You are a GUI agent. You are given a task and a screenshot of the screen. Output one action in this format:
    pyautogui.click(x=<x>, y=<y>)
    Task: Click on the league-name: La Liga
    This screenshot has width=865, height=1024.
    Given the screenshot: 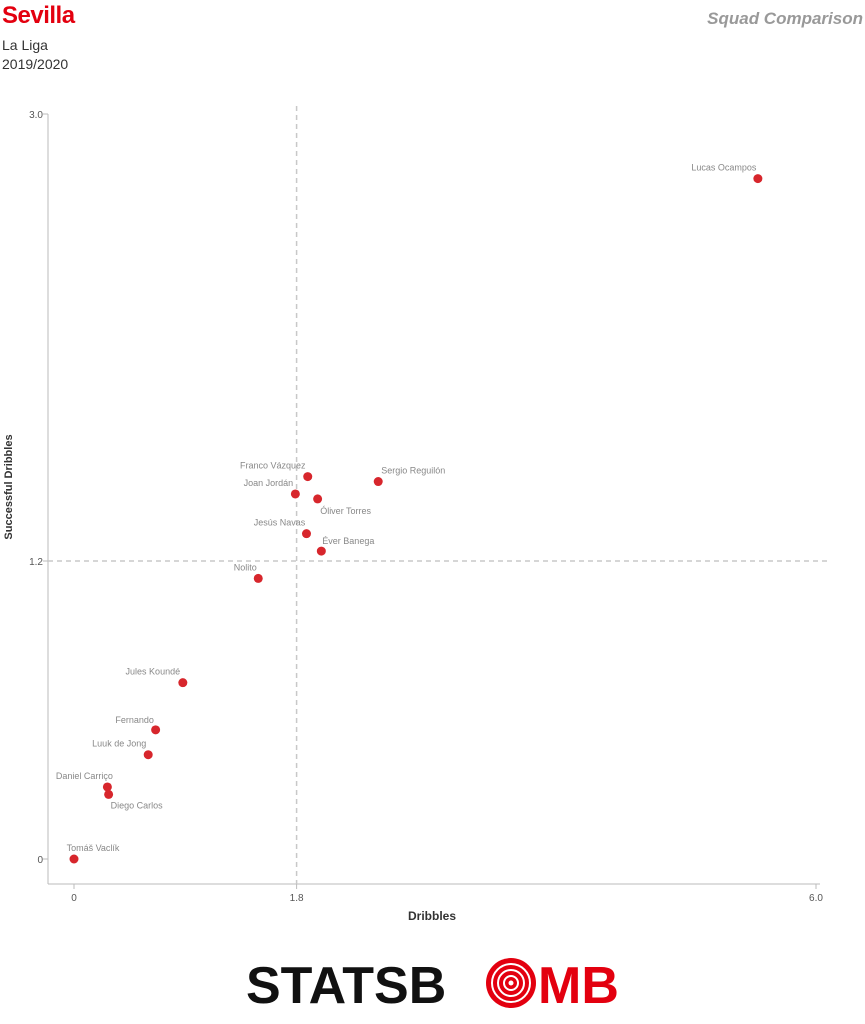 What is the action you would take?
    pyautogui.click(x=25, y=45)
    